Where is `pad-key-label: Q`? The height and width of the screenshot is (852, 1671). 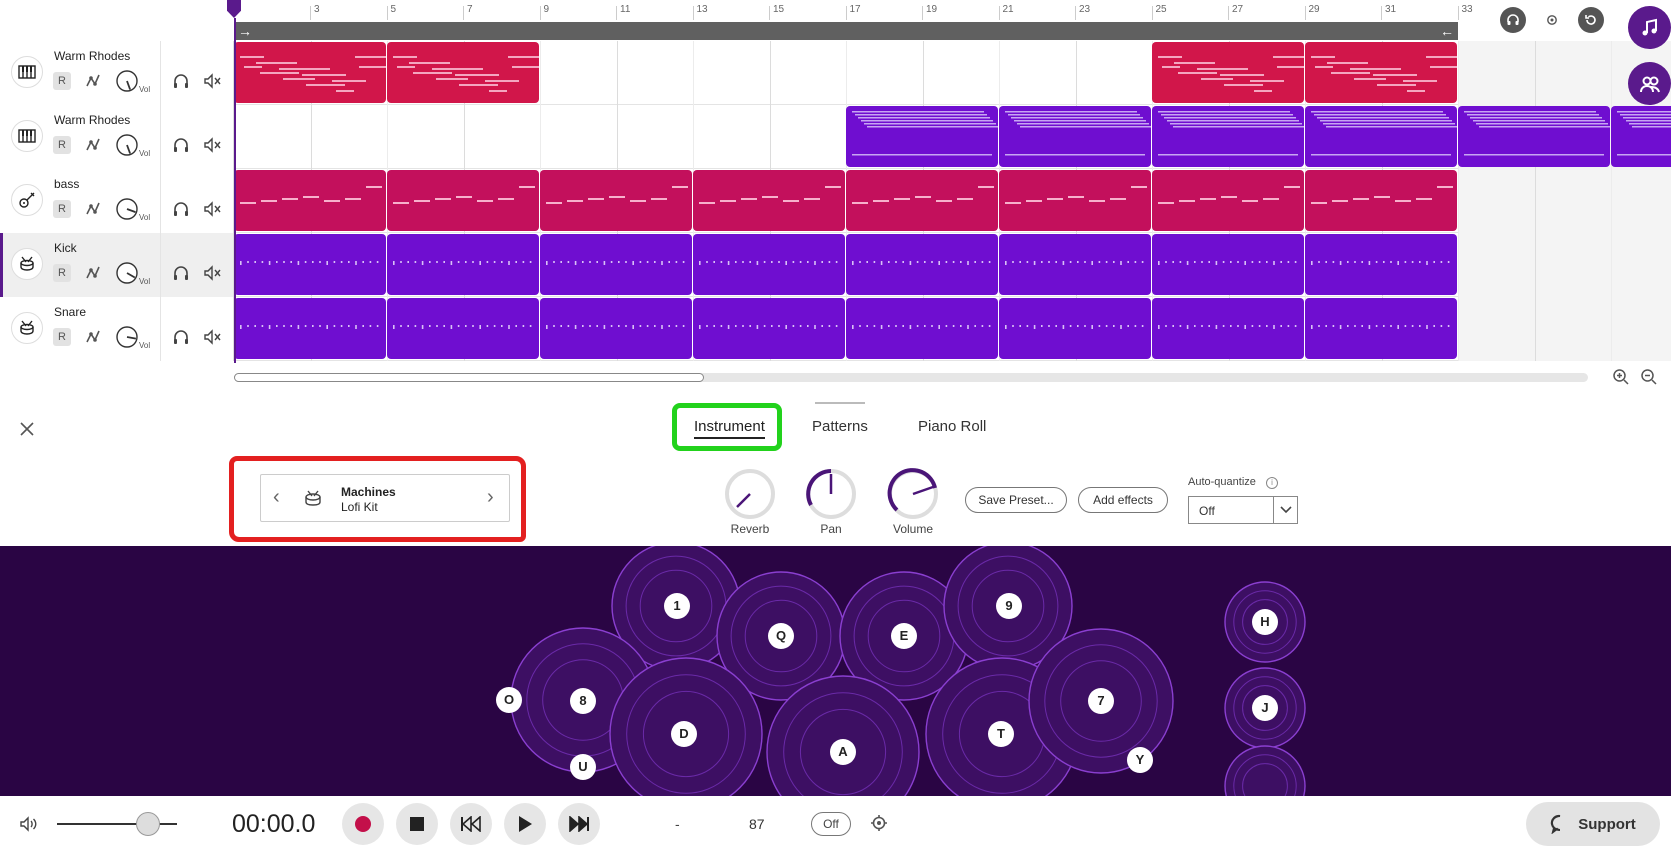
pad-key-label: Q is located at coordinates (781, 636).